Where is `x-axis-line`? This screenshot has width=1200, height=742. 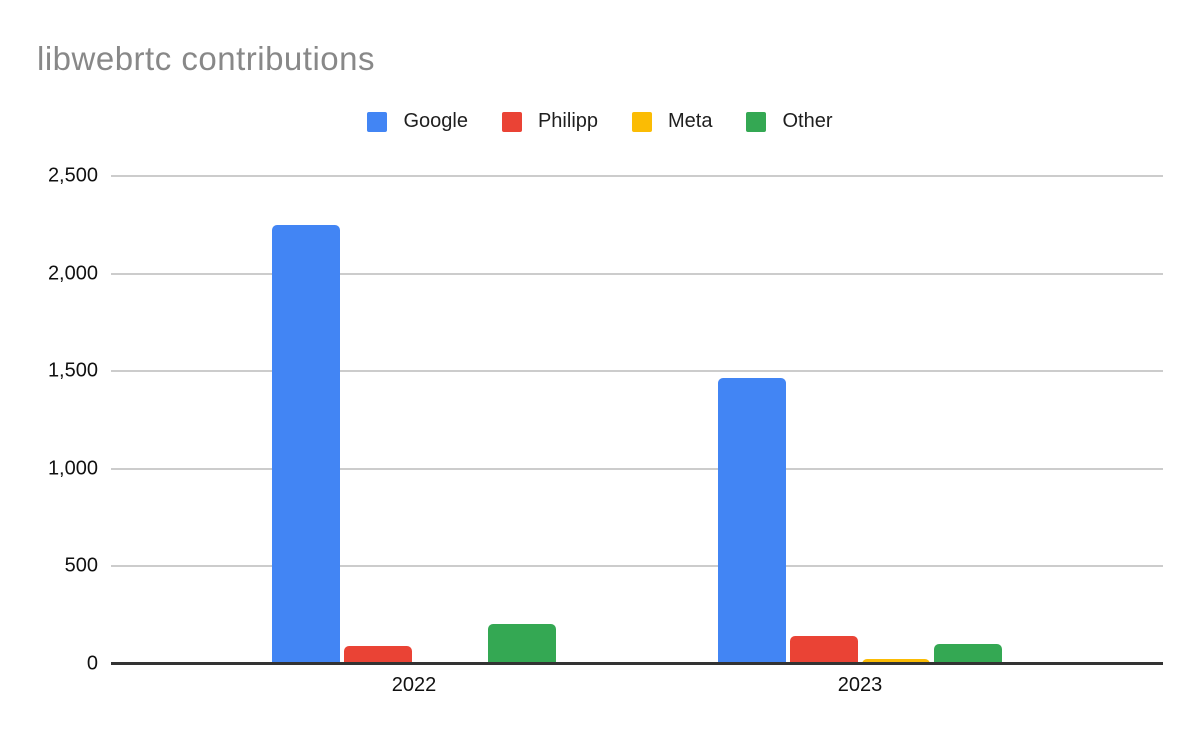
x-axis-line is located at coordinates (637, 663).